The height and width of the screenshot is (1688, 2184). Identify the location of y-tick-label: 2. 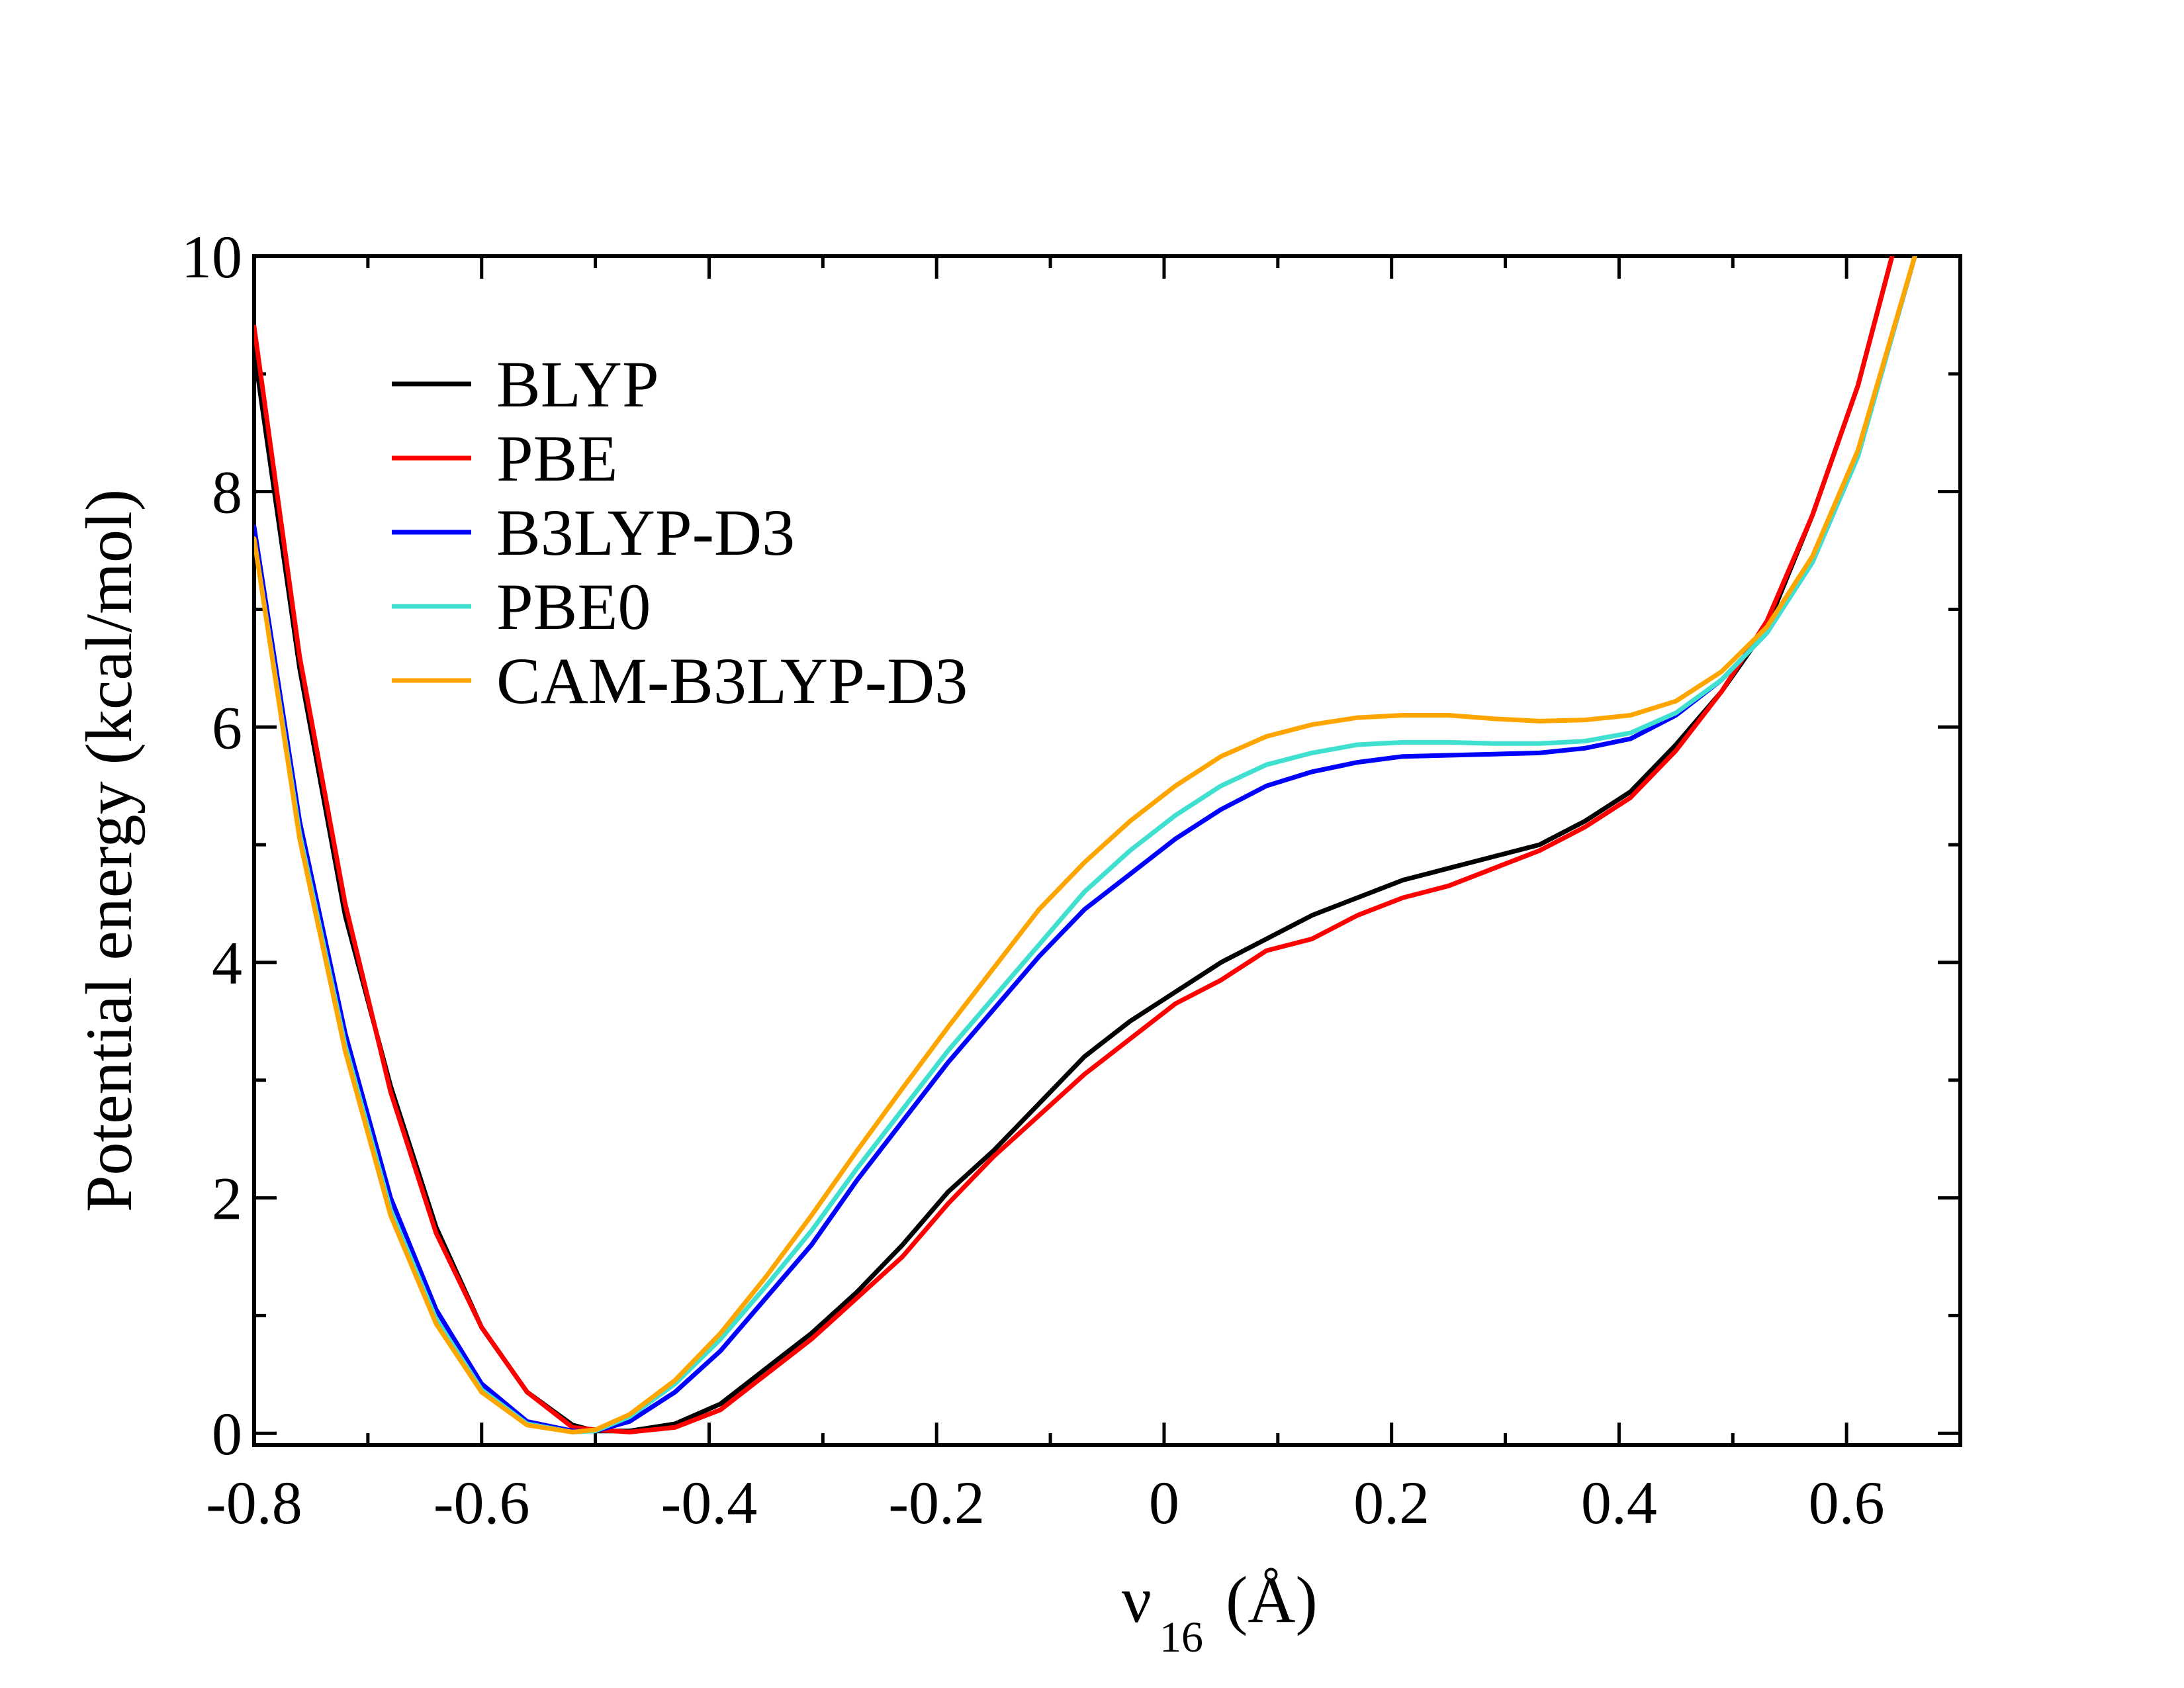
(227, 1199).